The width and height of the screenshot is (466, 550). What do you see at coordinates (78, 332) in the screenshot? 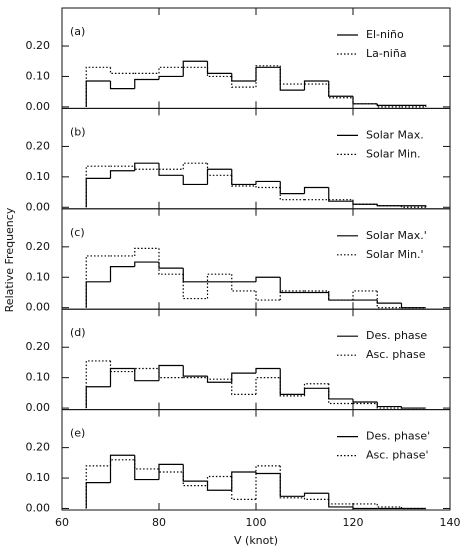
I see `panel-label: (d)` at bounding box center [78, 332].